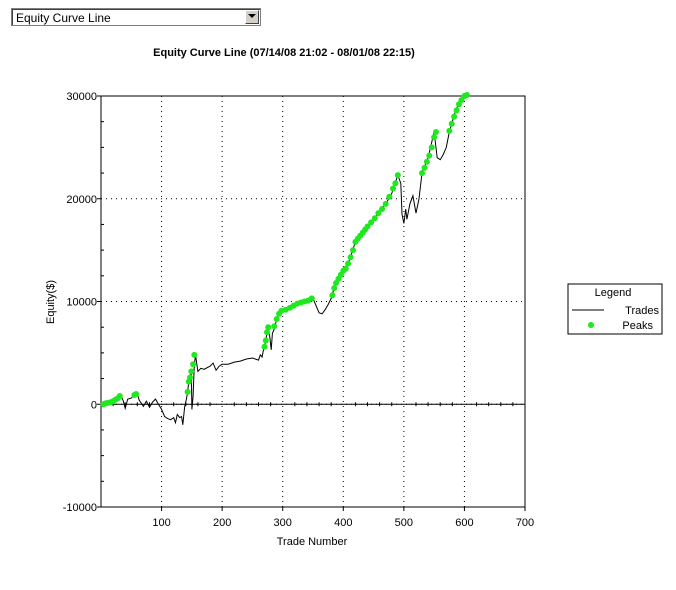 The image size is (676, 590). I want to click on x-axis-label: Trade Number, so click(312, 542).